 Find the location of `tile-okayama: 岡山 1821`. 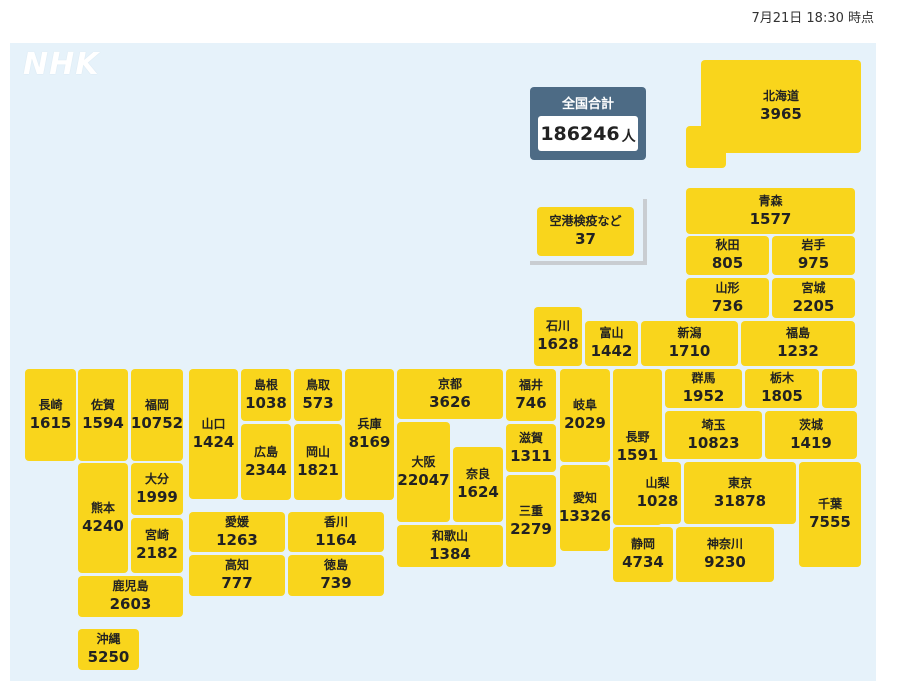

tile-okayama: 岡山 1821 is located at coordinates (318, 462).